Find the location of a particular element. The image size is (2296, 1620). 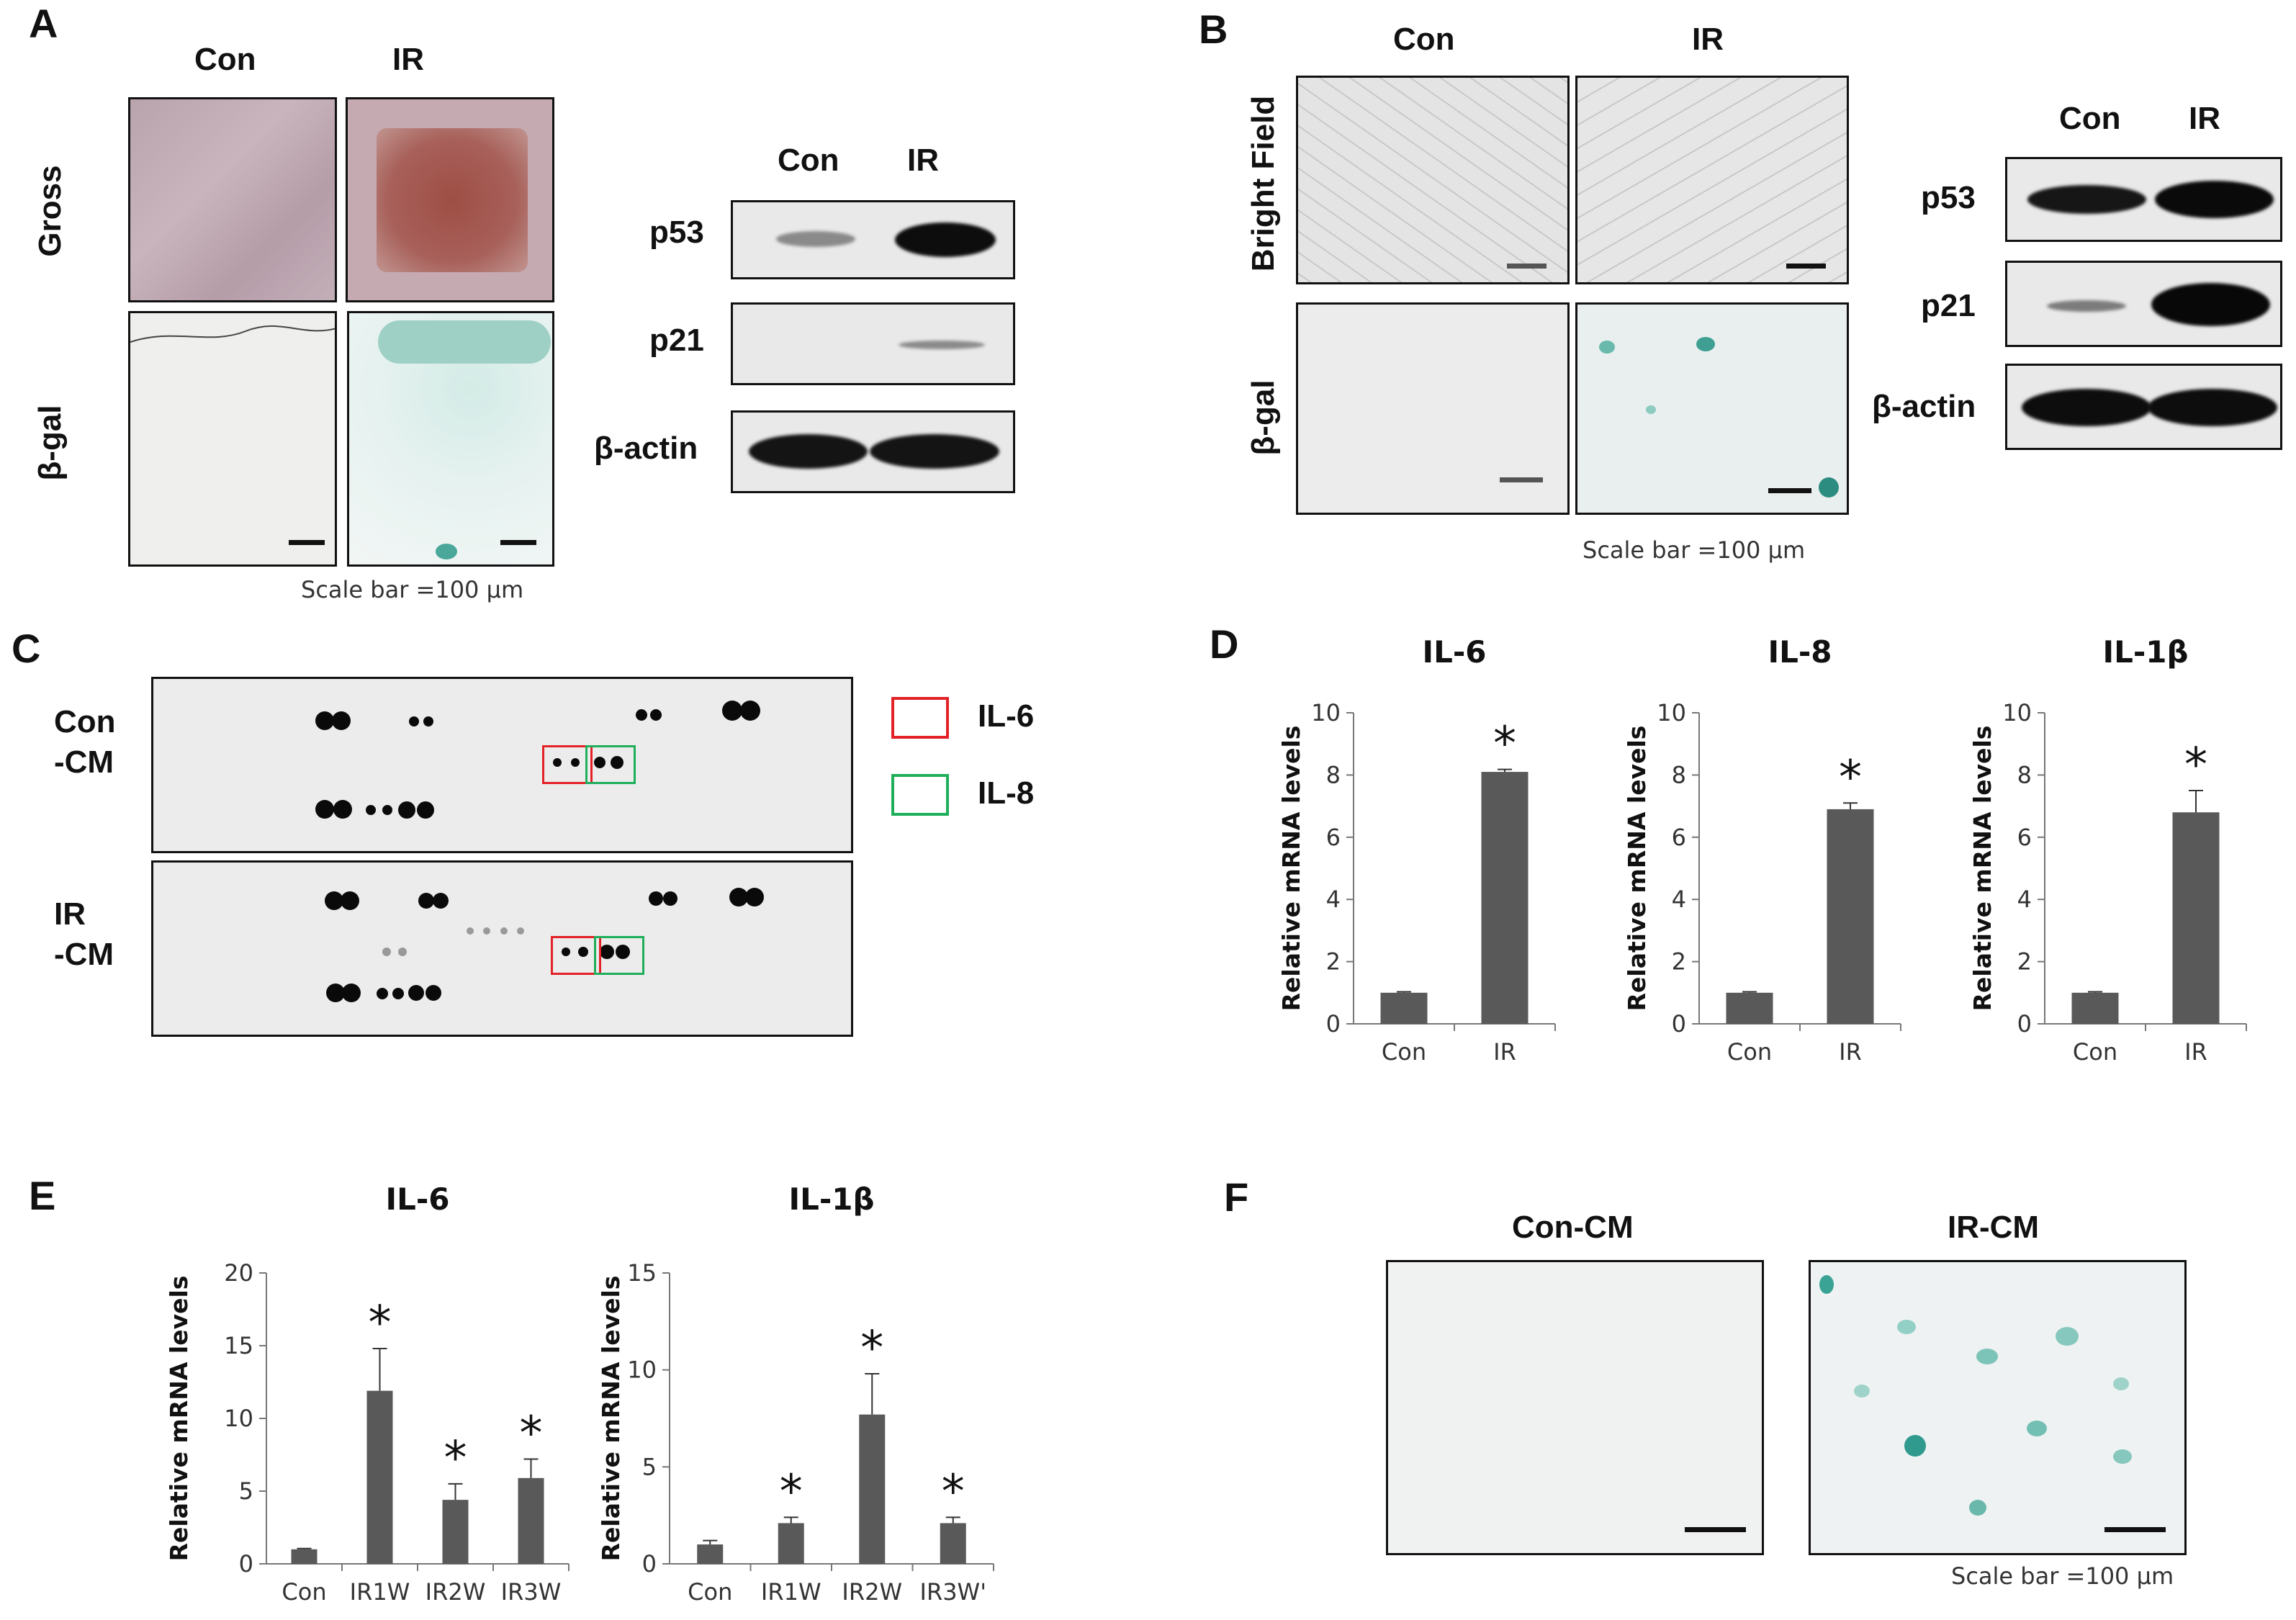

y-tick-label: 20 is located at coordinates (239, 1273).